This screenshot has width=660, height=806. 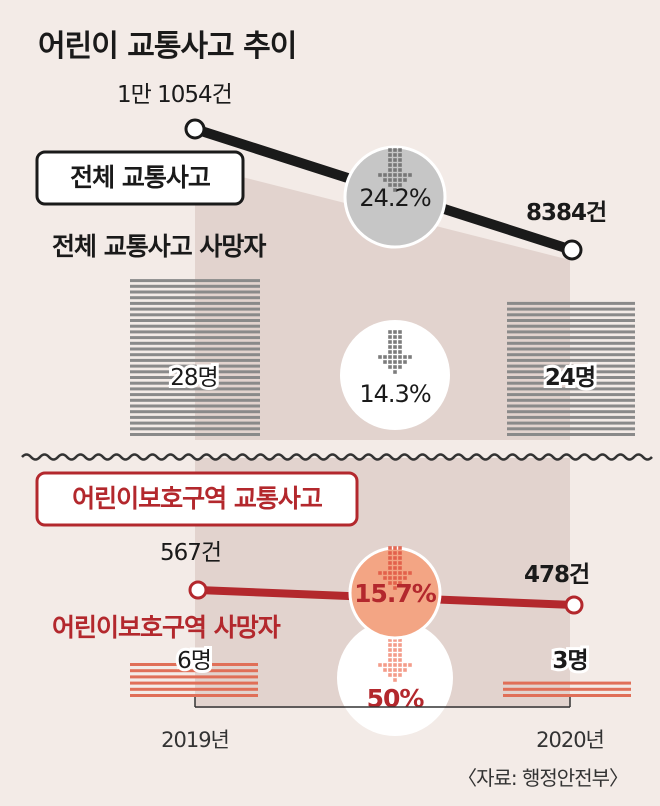 I want to click on total-accidents-point-2019, so click(x=195, y=129).